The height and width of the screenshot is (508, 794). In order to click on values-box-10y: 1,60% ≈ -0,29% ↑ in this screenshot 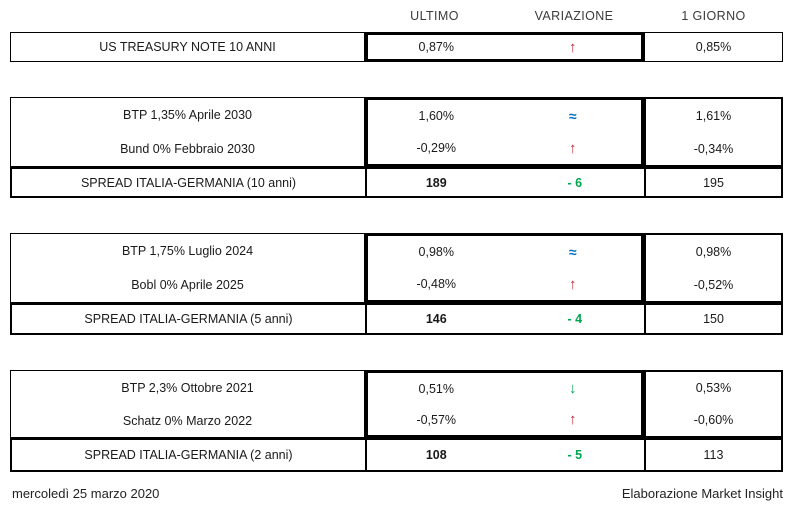, I will do `click(504, 132)`.